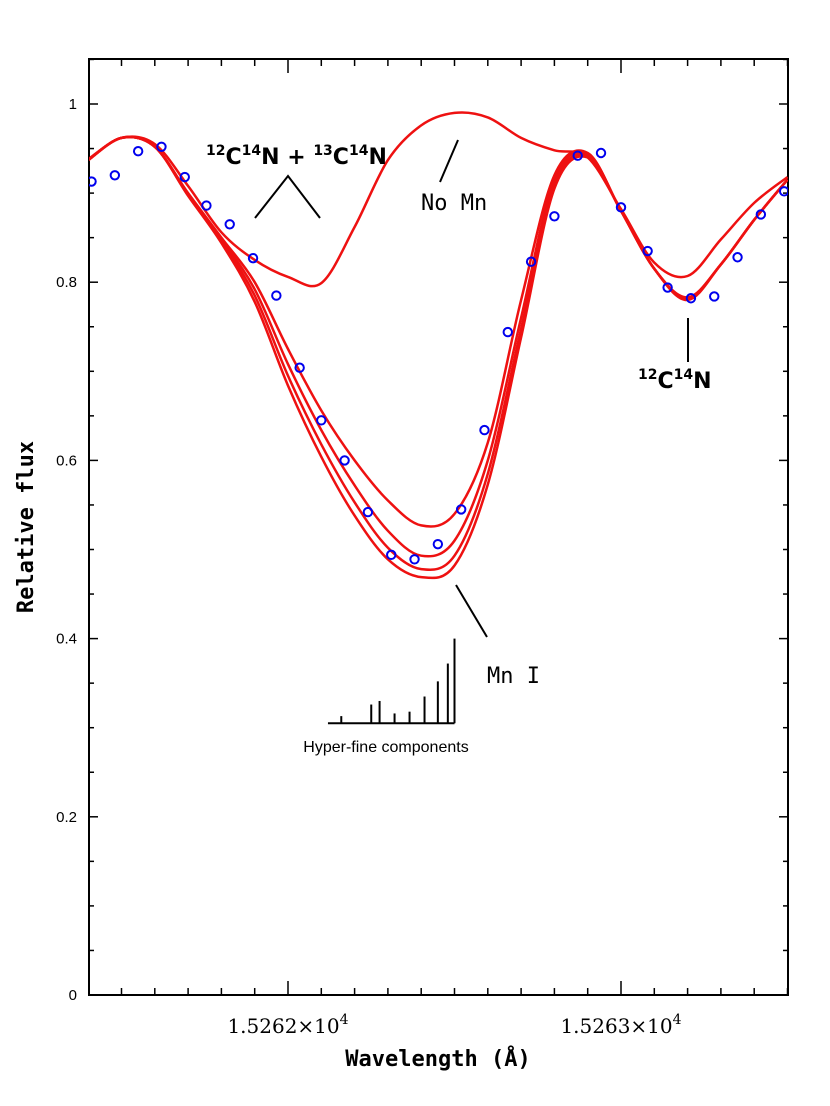  I want to click on cn-combo-annotation: 12C14N + 13C14N, so click(296, 156).